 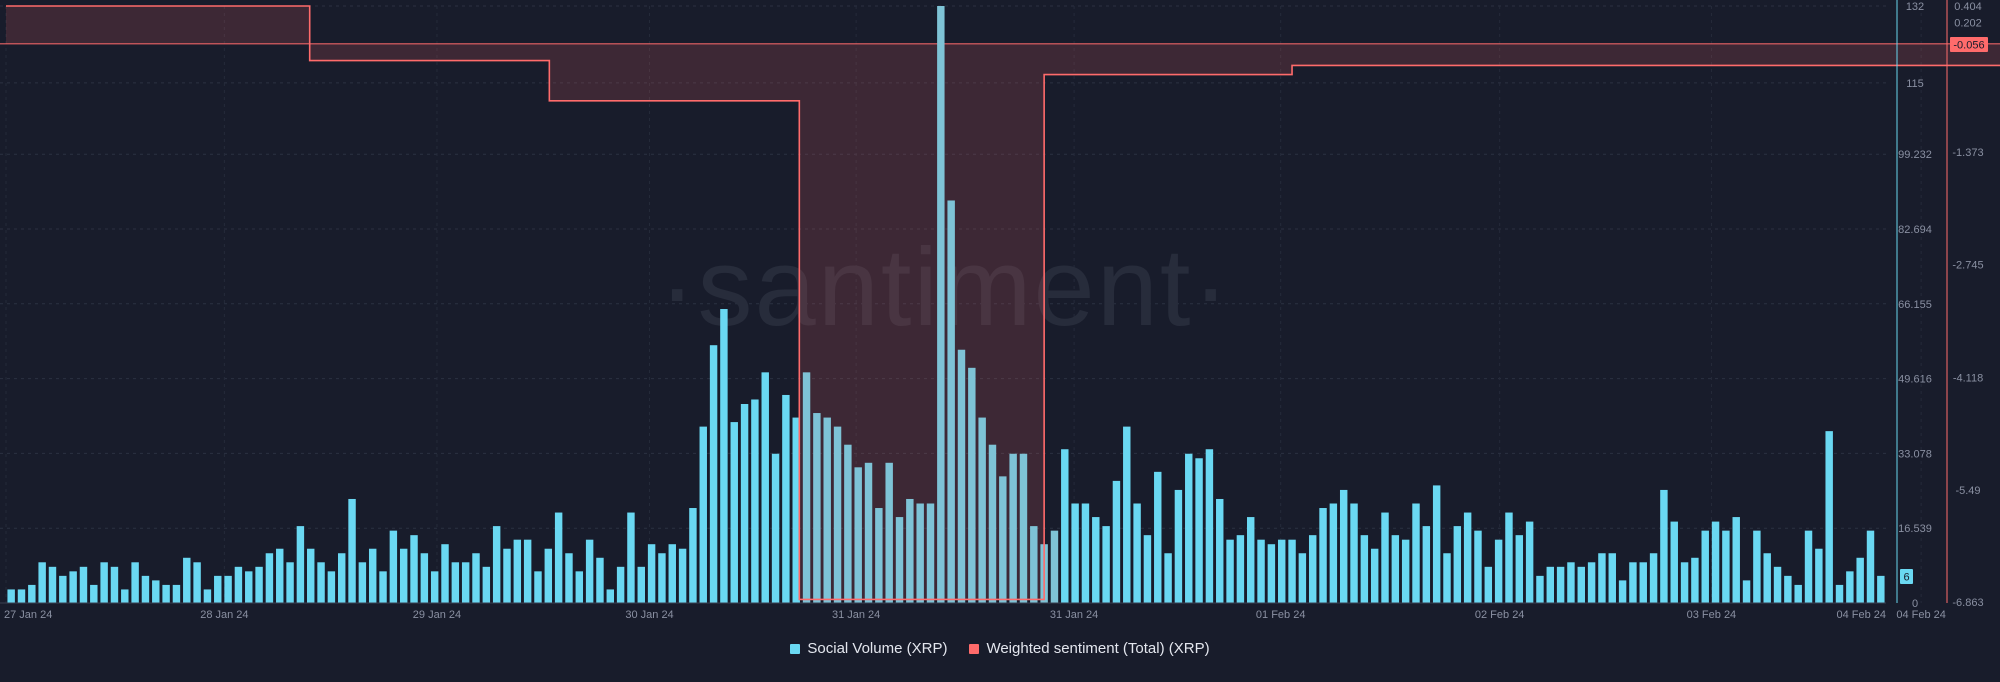 I want to click on legend-item-weighted-sentiment: Weighted sentiment (Total) (XRP), so click(x=1089, y=648).